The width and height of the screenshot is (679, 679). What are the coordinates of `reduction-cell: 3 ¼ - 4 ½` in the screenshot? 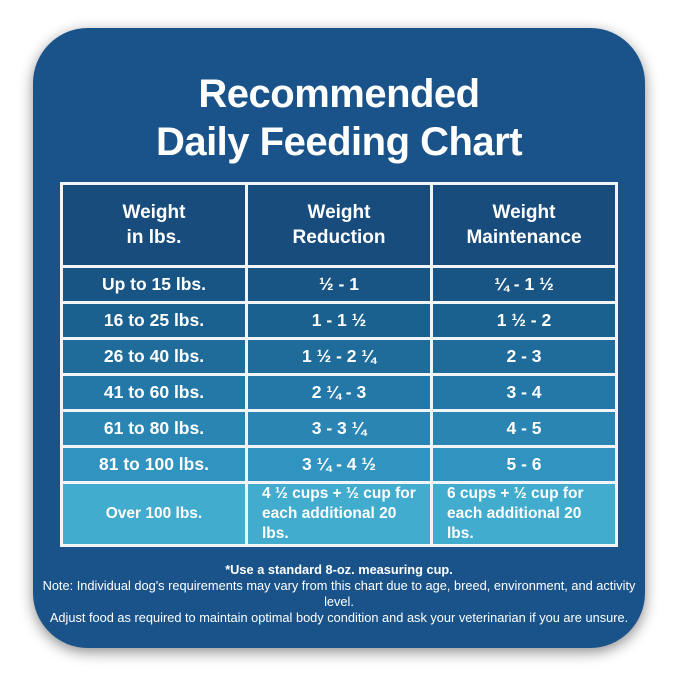 It's located at (339, 464).